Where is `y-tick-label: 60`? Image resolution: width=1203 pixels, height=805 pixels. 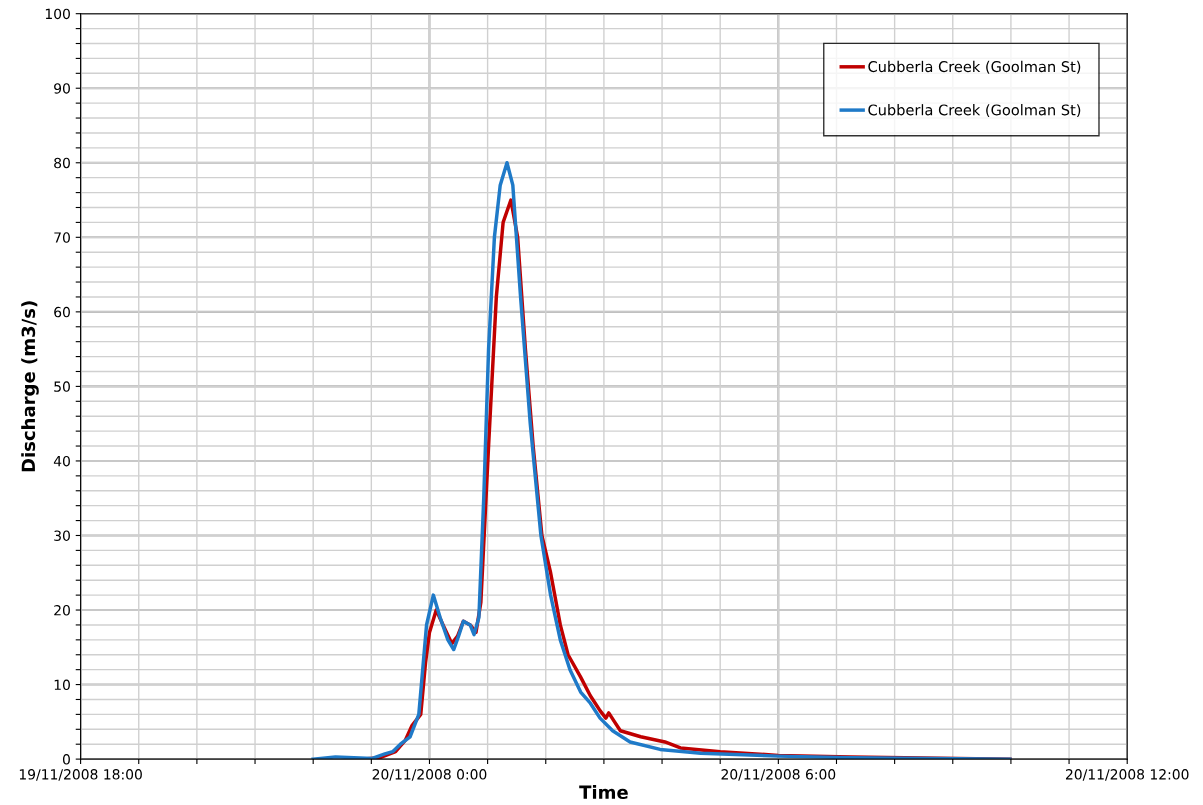 y-tick-label: 60 is located at coordinates (62, 312).